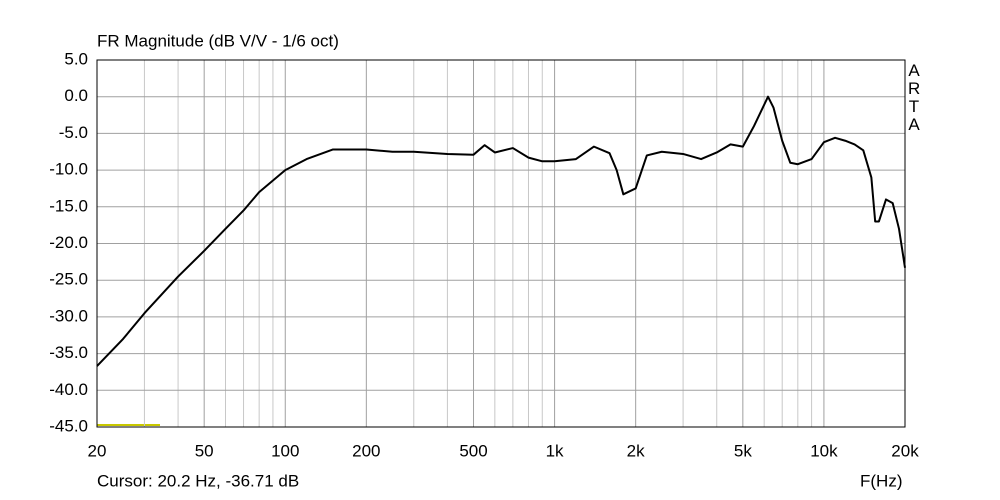 The image size is (1000, 500). I want to click on y-tick-label: -5.0, so click(73, 132).